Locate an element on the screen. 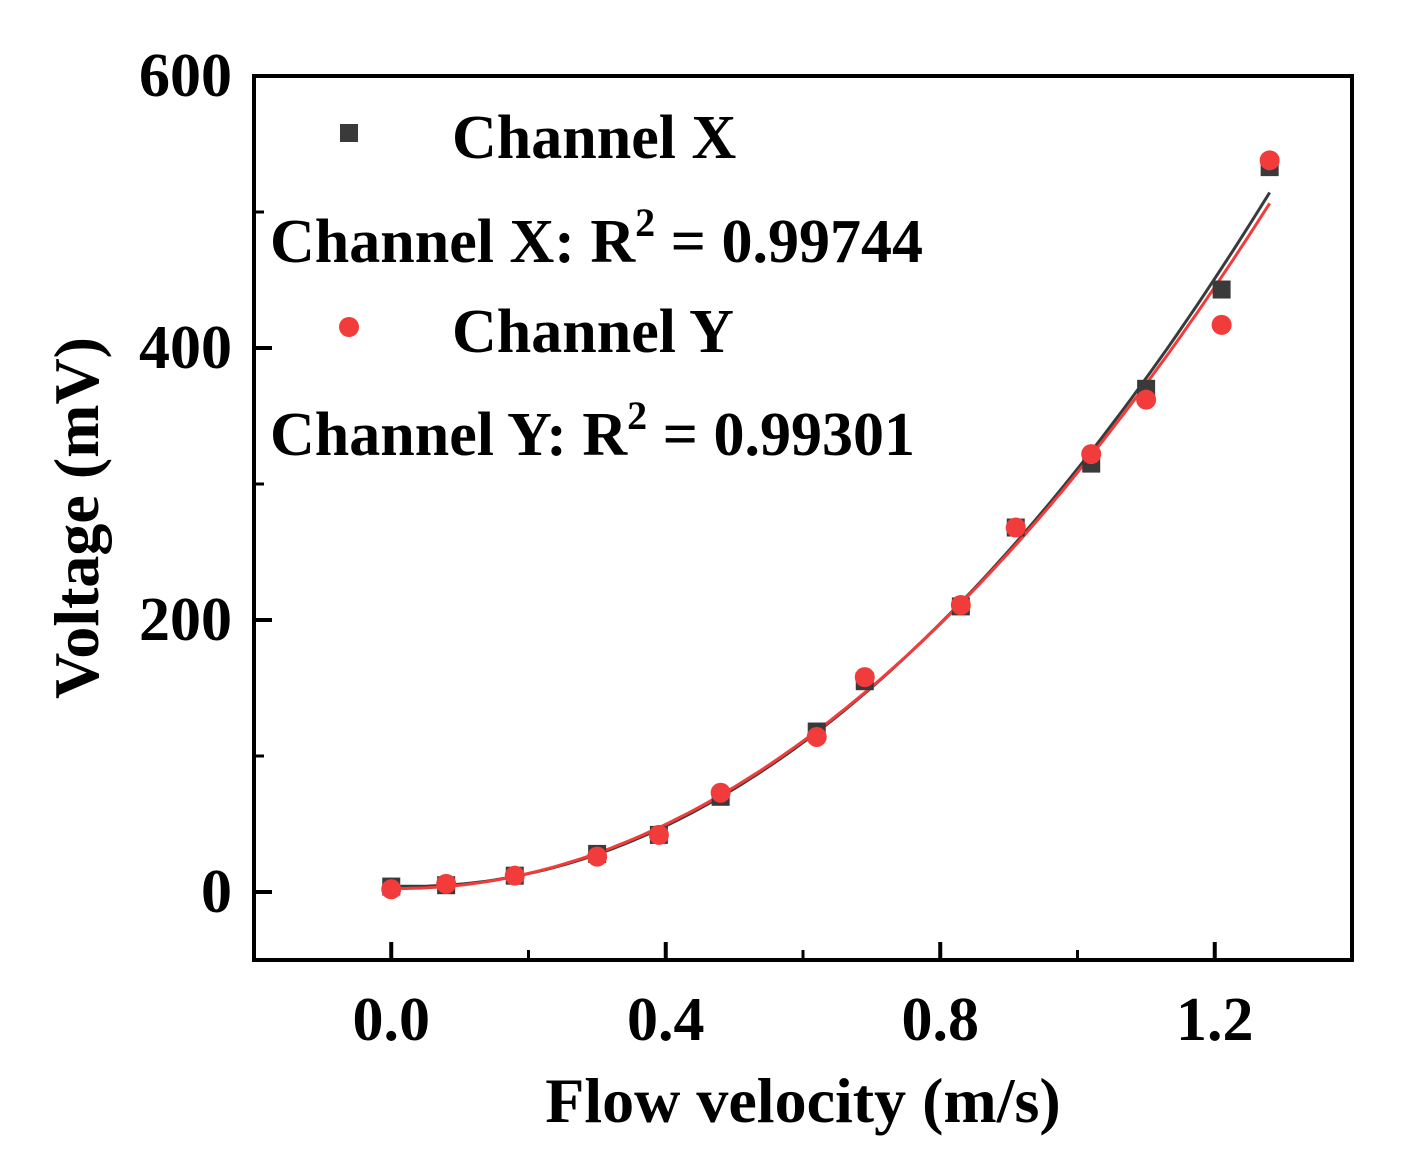  y-axis-title: Voltage (mV) is located at coordinates (76, 518).